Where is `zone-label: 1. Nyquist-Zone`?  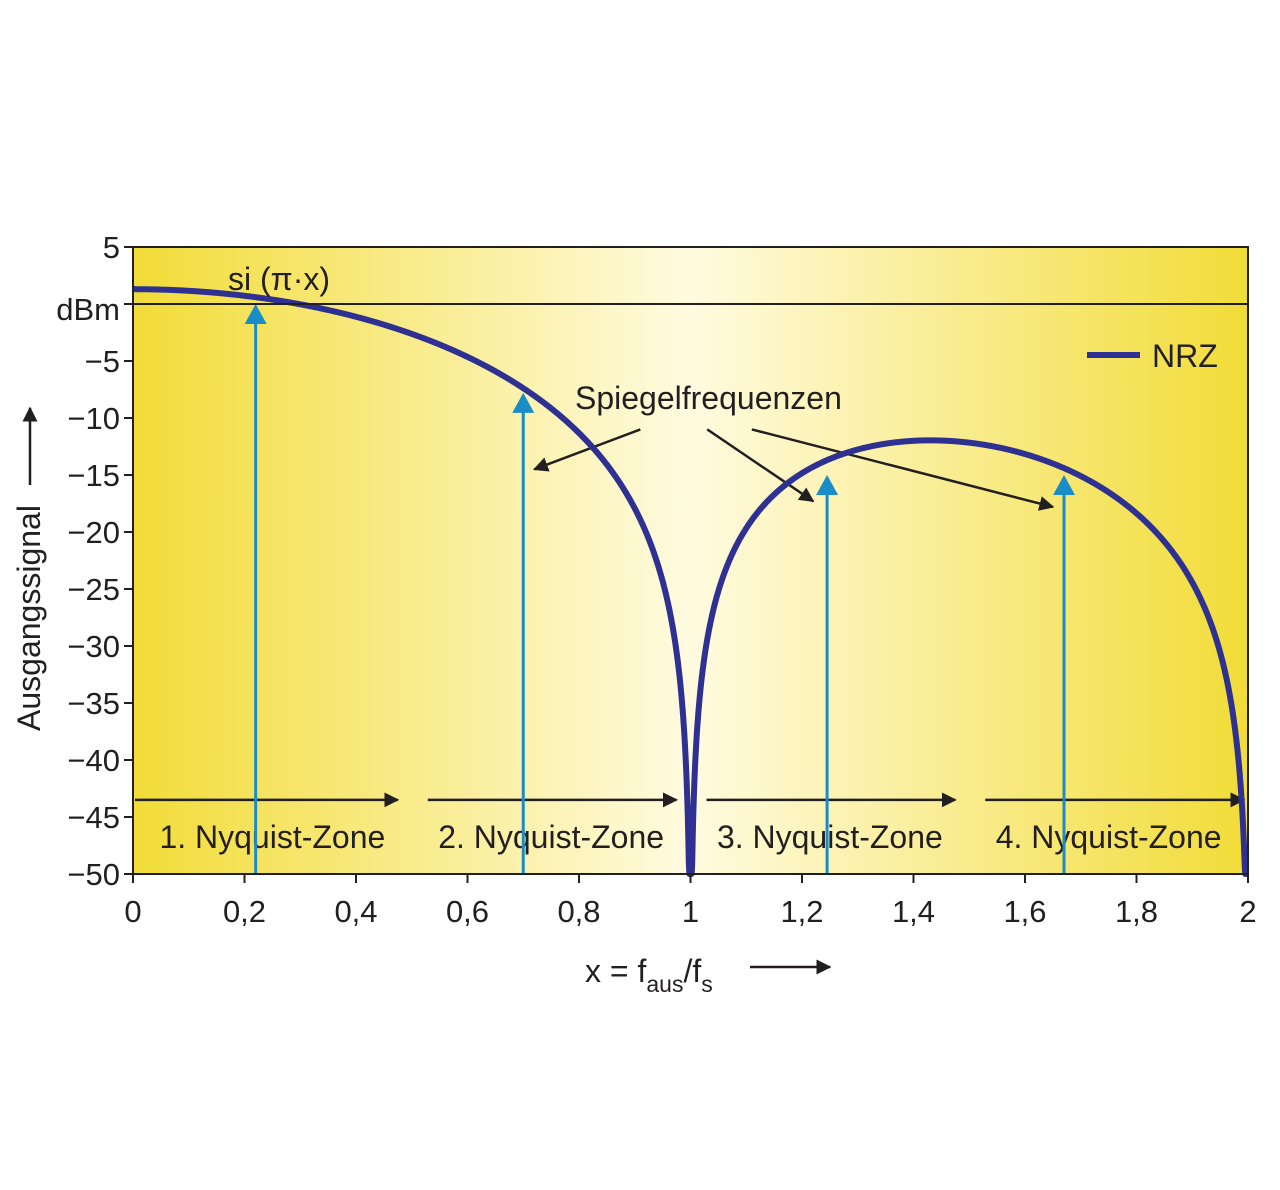 zone-label: 1. Nyquist-Zone is located at coordinates (272, 837).